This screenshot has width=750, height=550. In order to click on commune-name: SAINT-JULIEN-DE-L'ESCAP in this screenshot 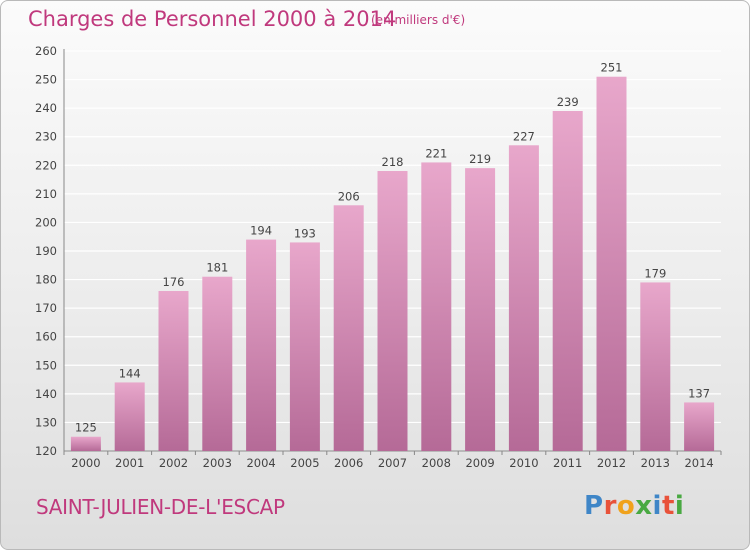, I will do `click(160, 507)`.